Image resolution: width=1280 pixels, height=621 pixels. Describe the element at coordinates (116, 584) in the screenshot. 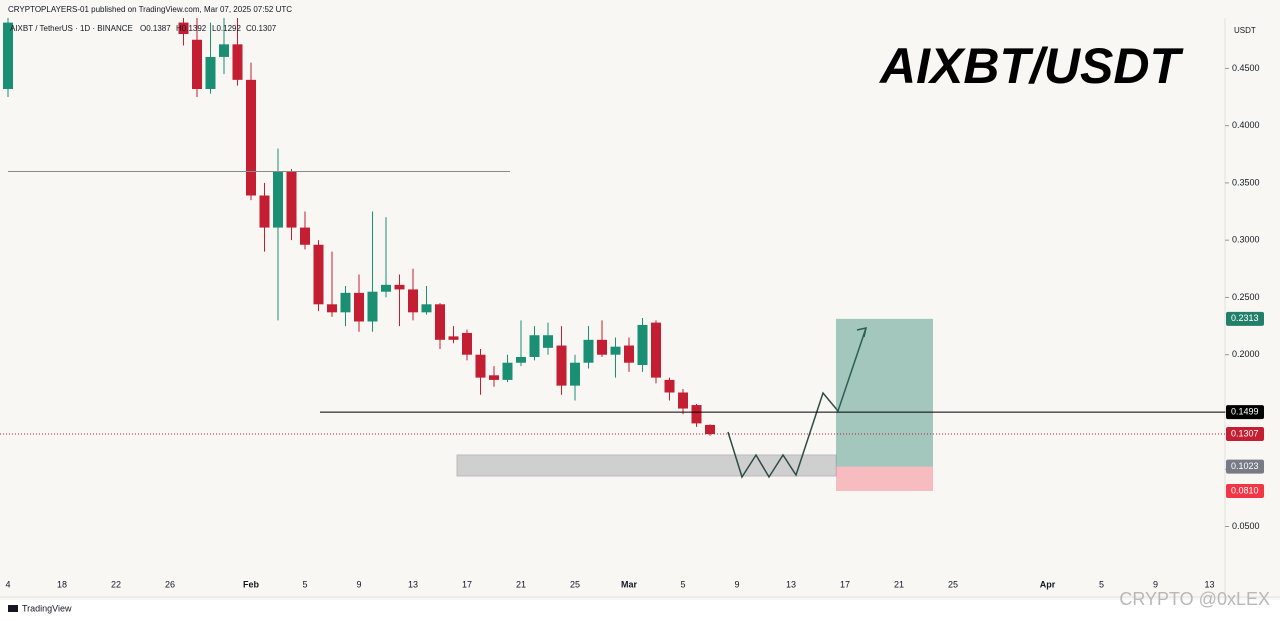

I see `x-tick-label: 22` at that location.